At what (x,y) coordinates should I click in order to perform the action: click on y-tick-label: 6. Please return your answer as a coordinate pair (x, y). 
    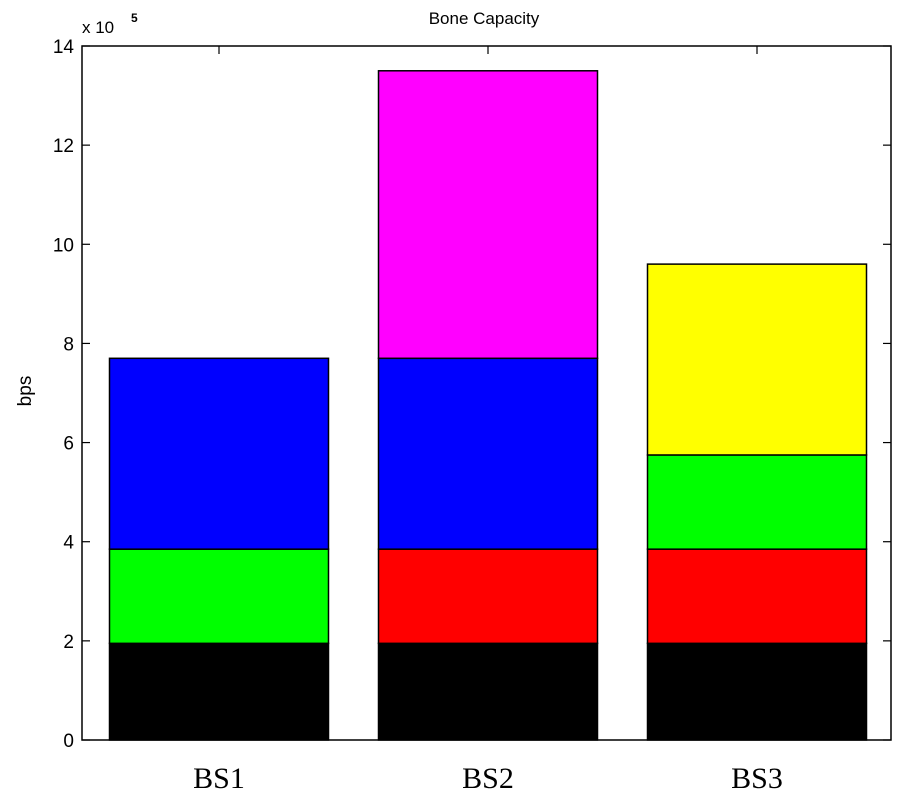
    Looking at the image, I should click on (68, 444).